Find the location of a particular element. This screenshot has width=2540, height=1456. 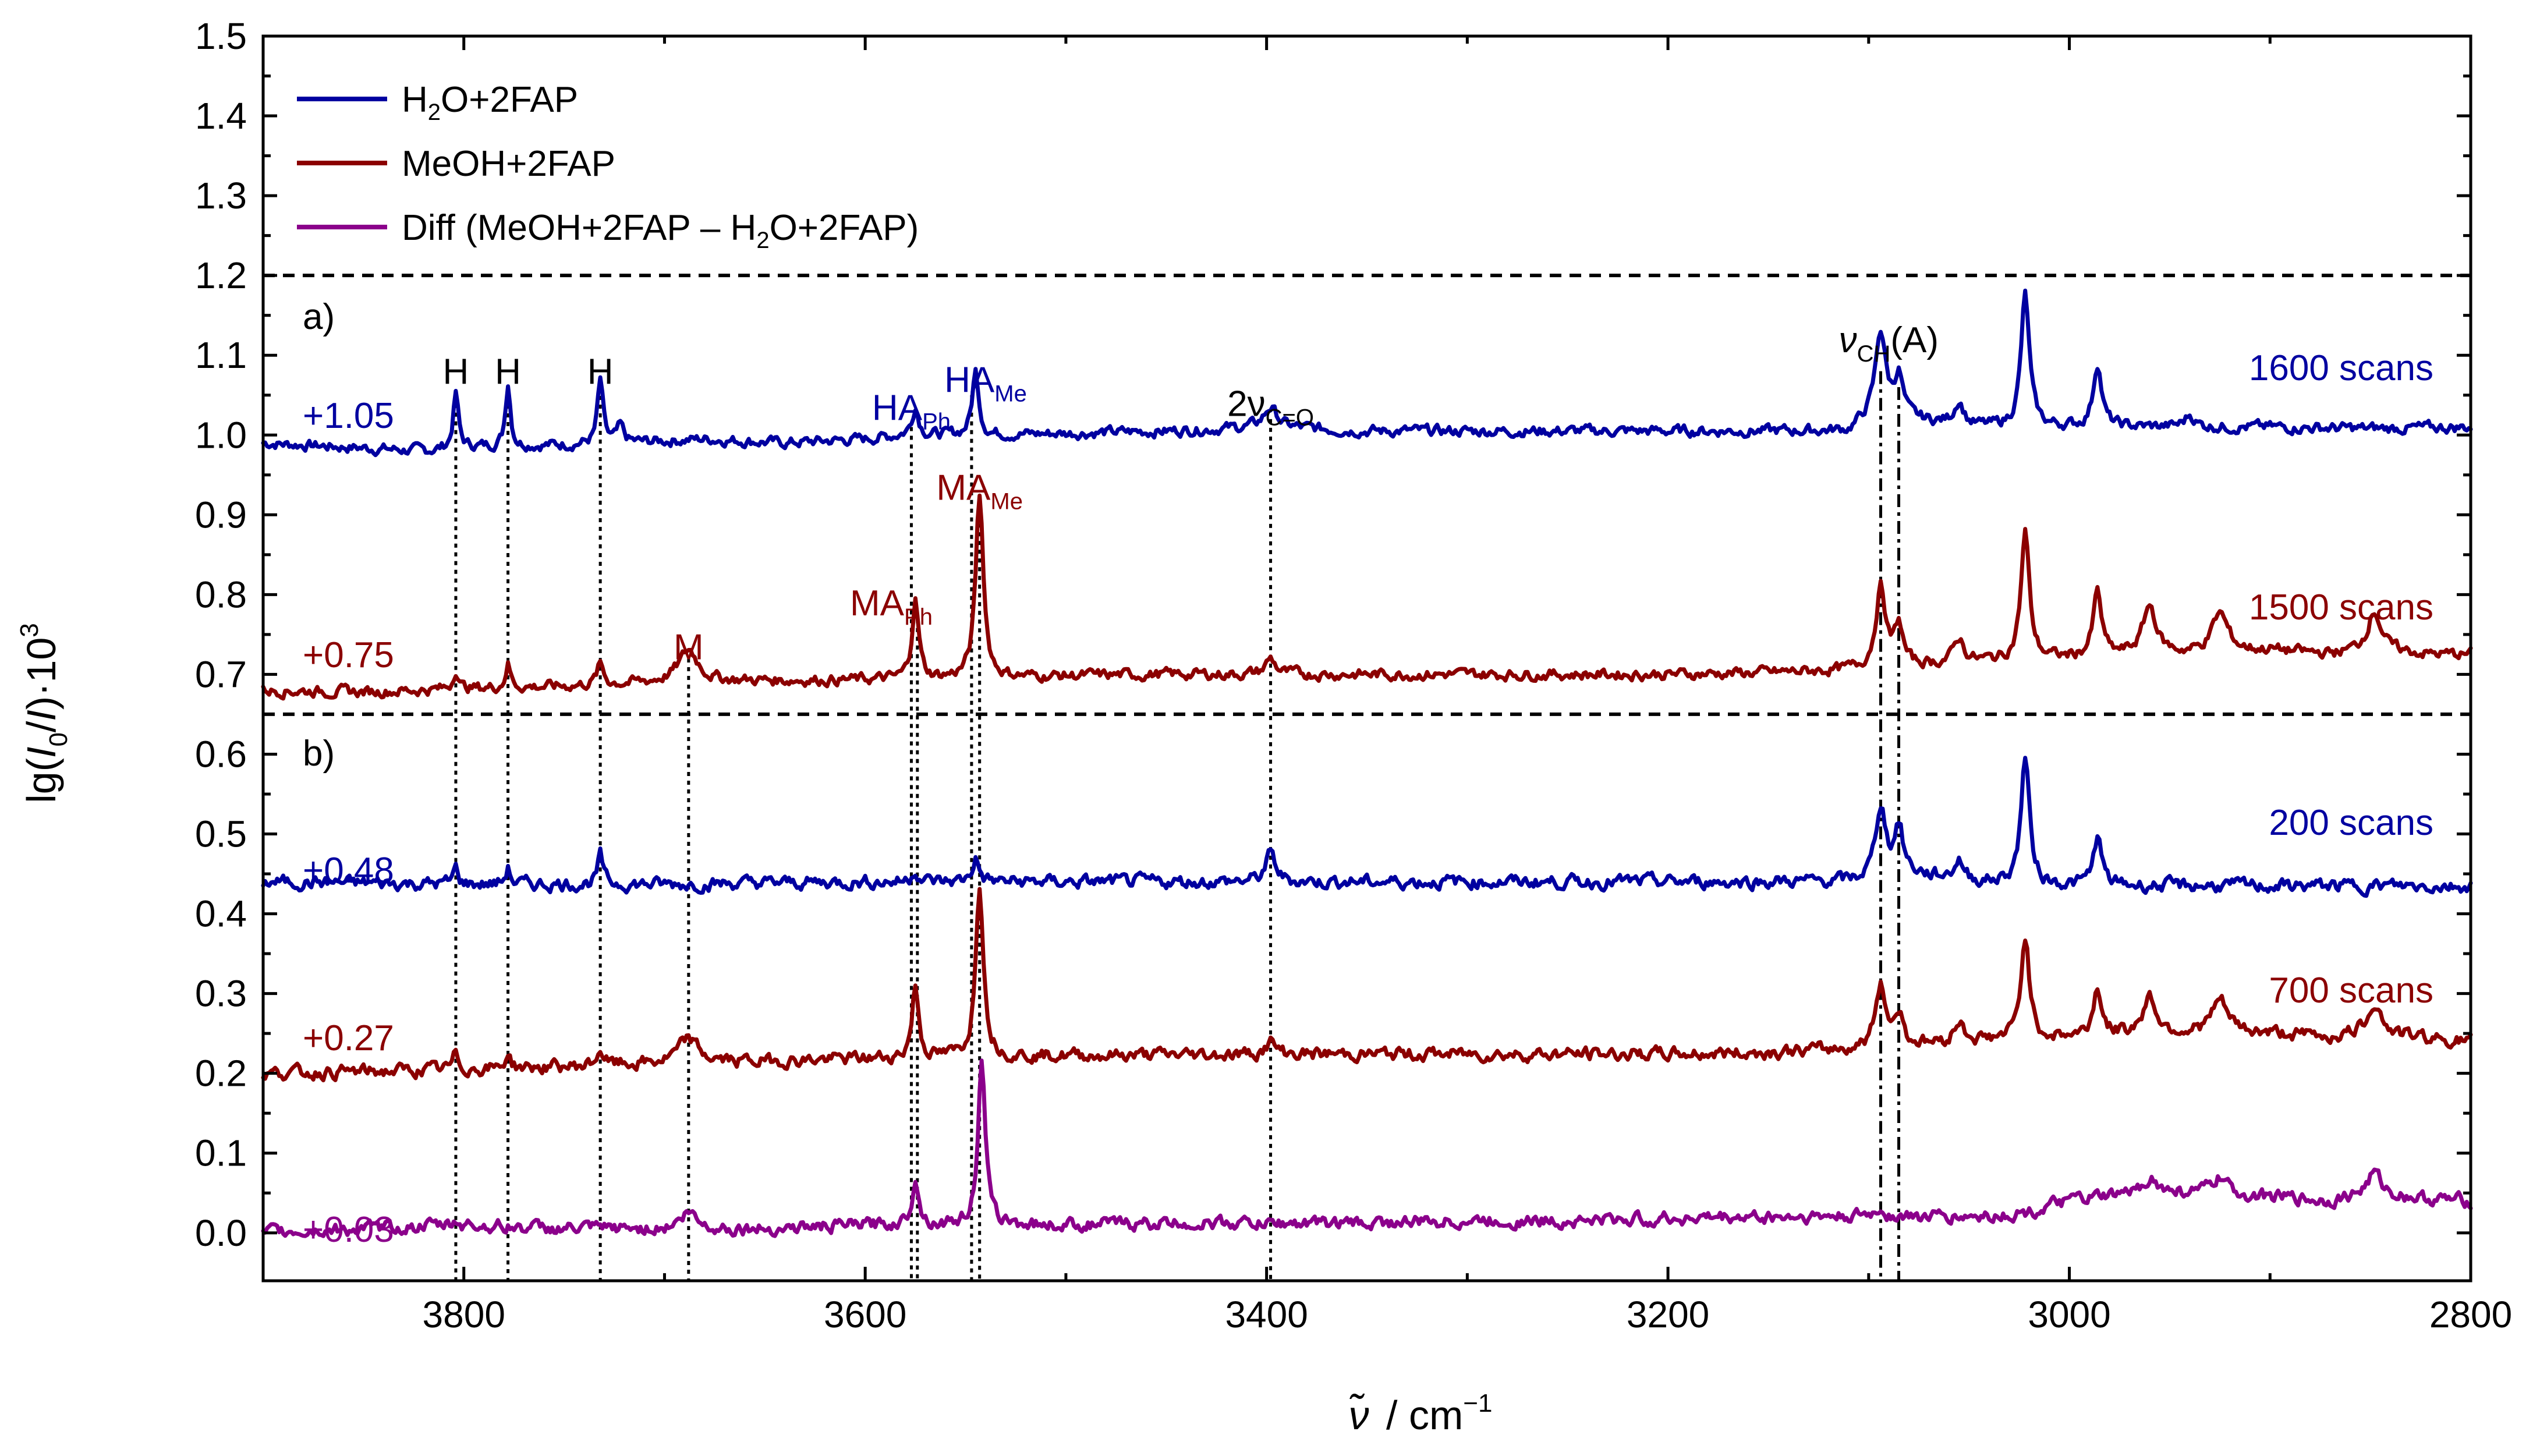

offset-label: +0.27 is located at coordinates (348, 1038).